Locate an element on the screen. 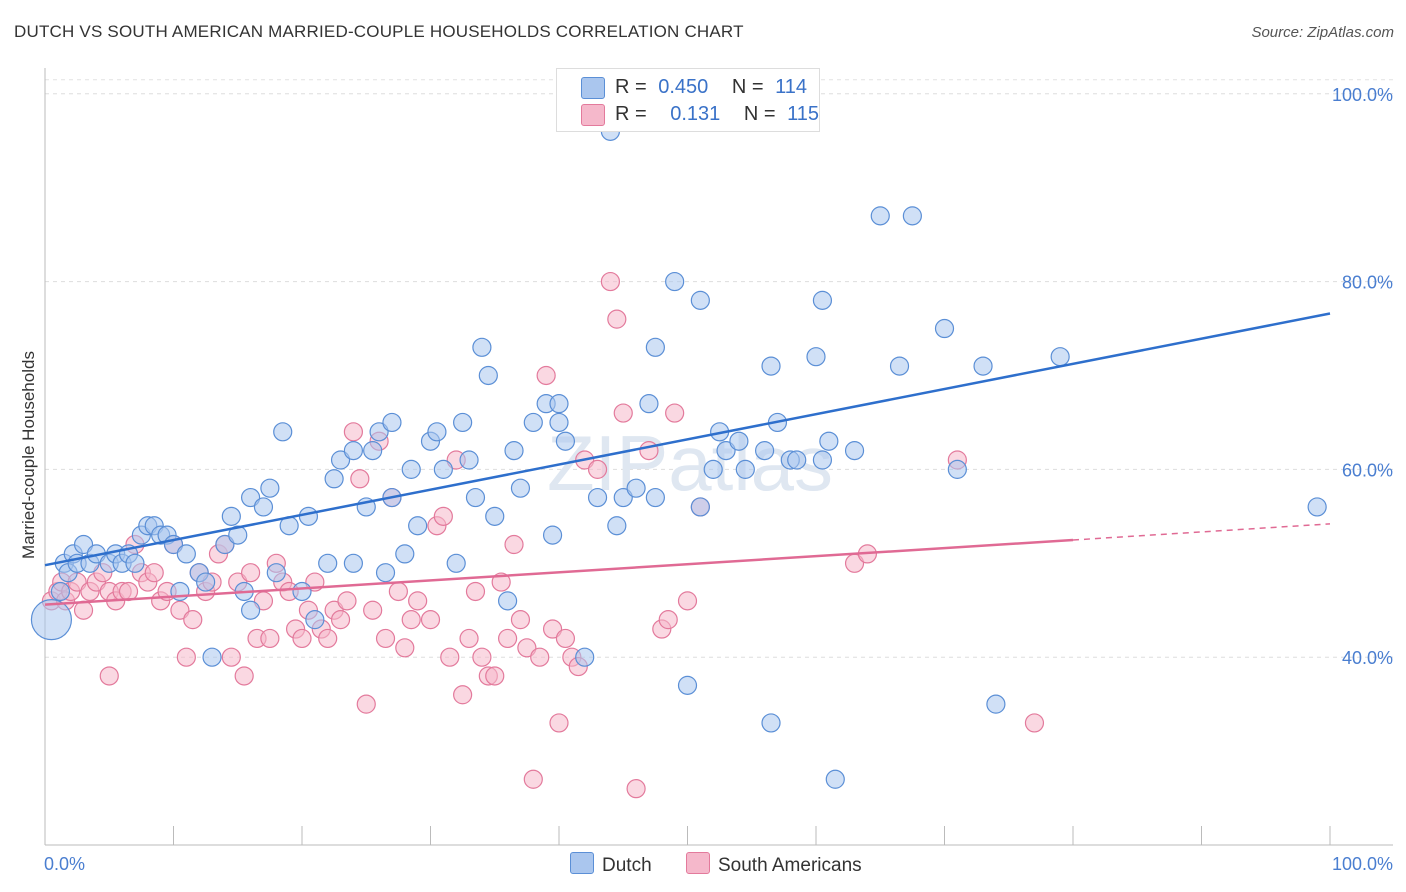 The width and height of the screenshot is (1406, 892). bottom-legend-dutch: Dutch is located at coordinates (611, 864).